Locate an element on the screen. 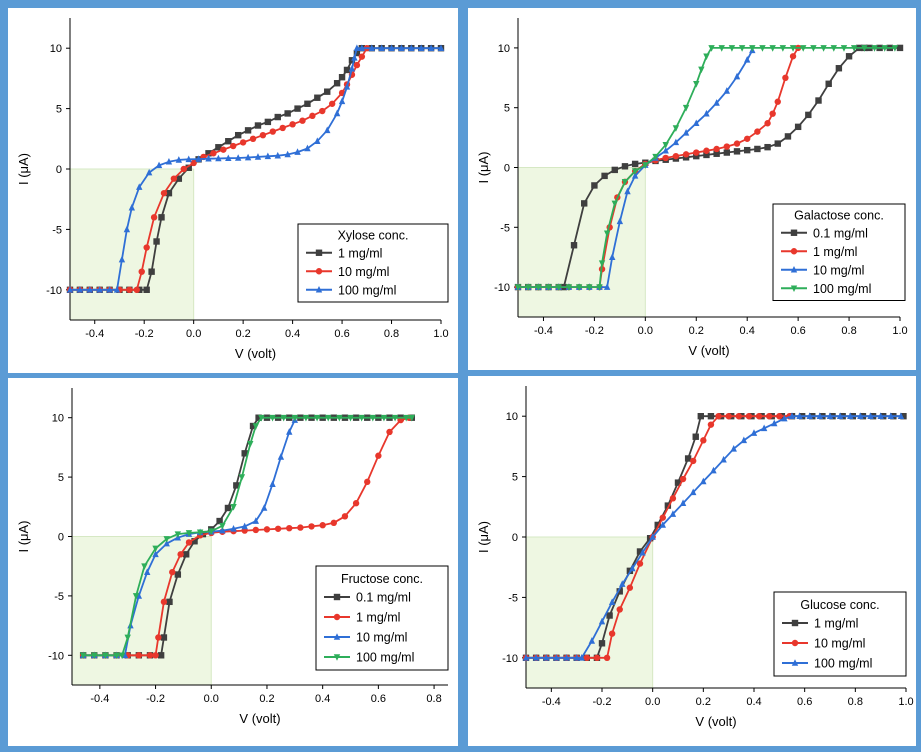  legend-entry-label: 1 mg/ml is located at coordinates (835, 252).